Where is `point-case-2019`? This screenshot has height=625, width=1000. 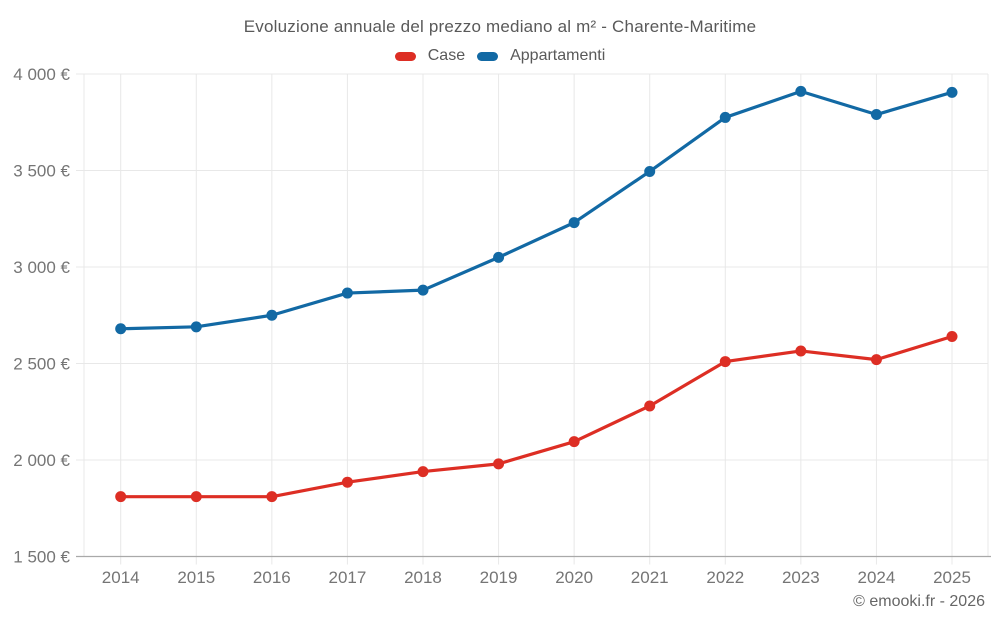 point-case-2019 is located at coordinates (499, 464).